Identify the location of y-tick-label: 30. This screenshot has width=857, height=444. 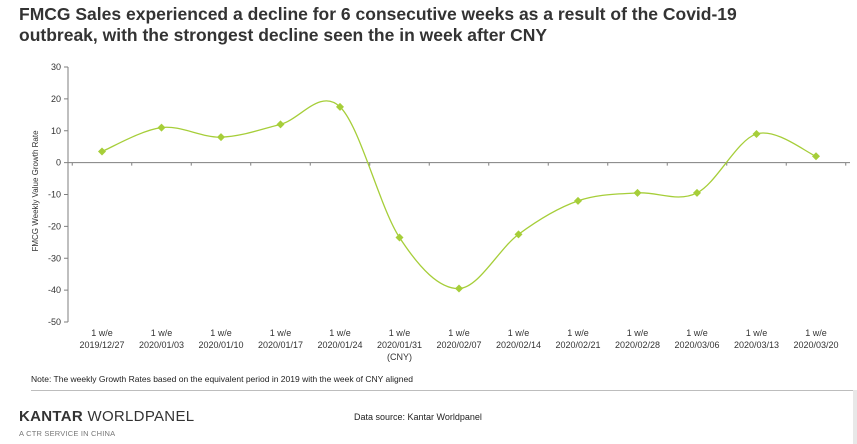
(56, 67).